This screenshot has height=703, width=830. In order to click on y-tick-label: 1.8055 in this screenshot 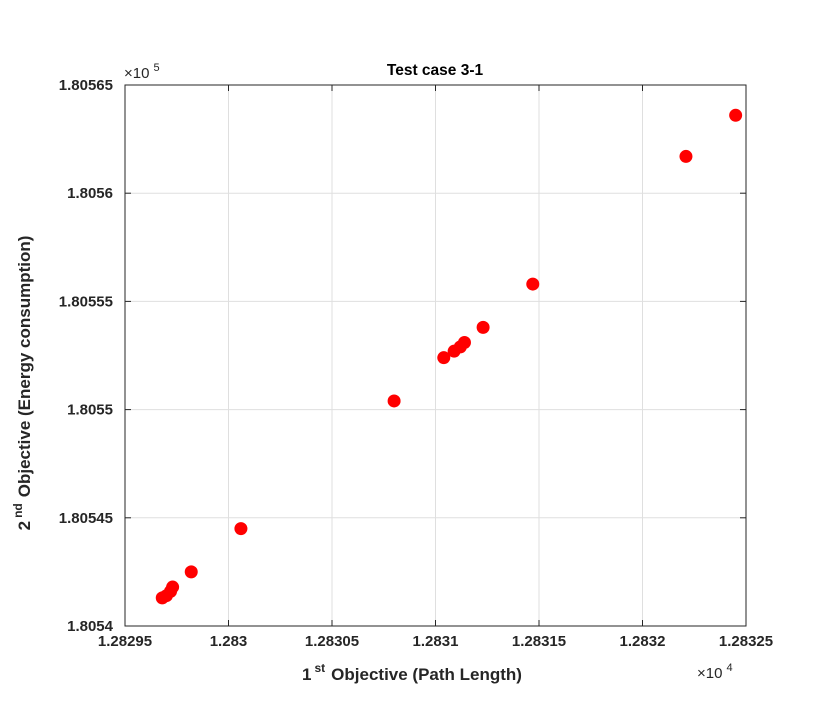, I will do `click(90, 410)`.